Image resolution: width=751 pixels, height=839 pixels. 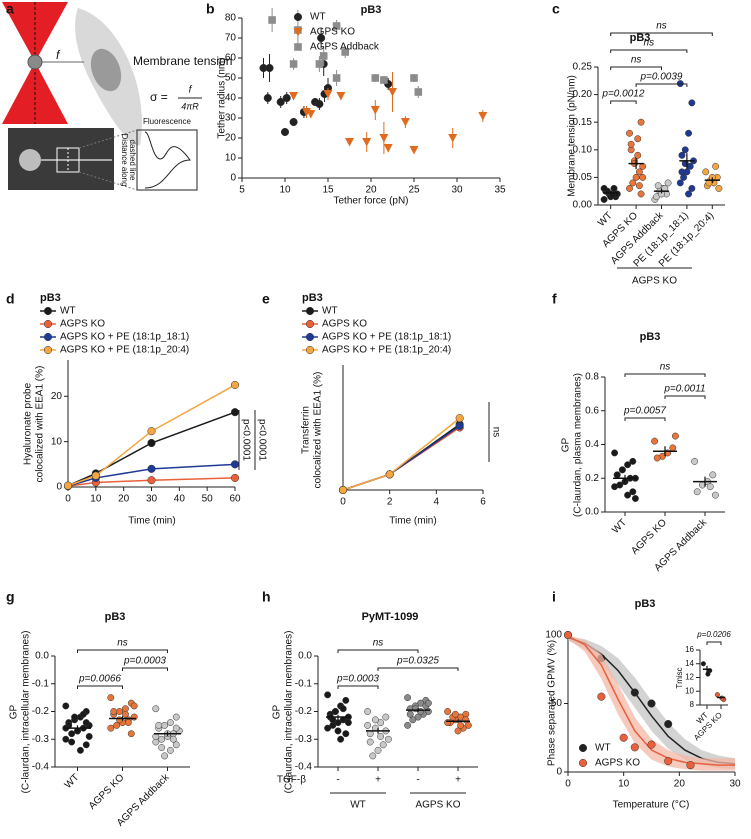 I want to click on bead, so click(x=35, y=62).